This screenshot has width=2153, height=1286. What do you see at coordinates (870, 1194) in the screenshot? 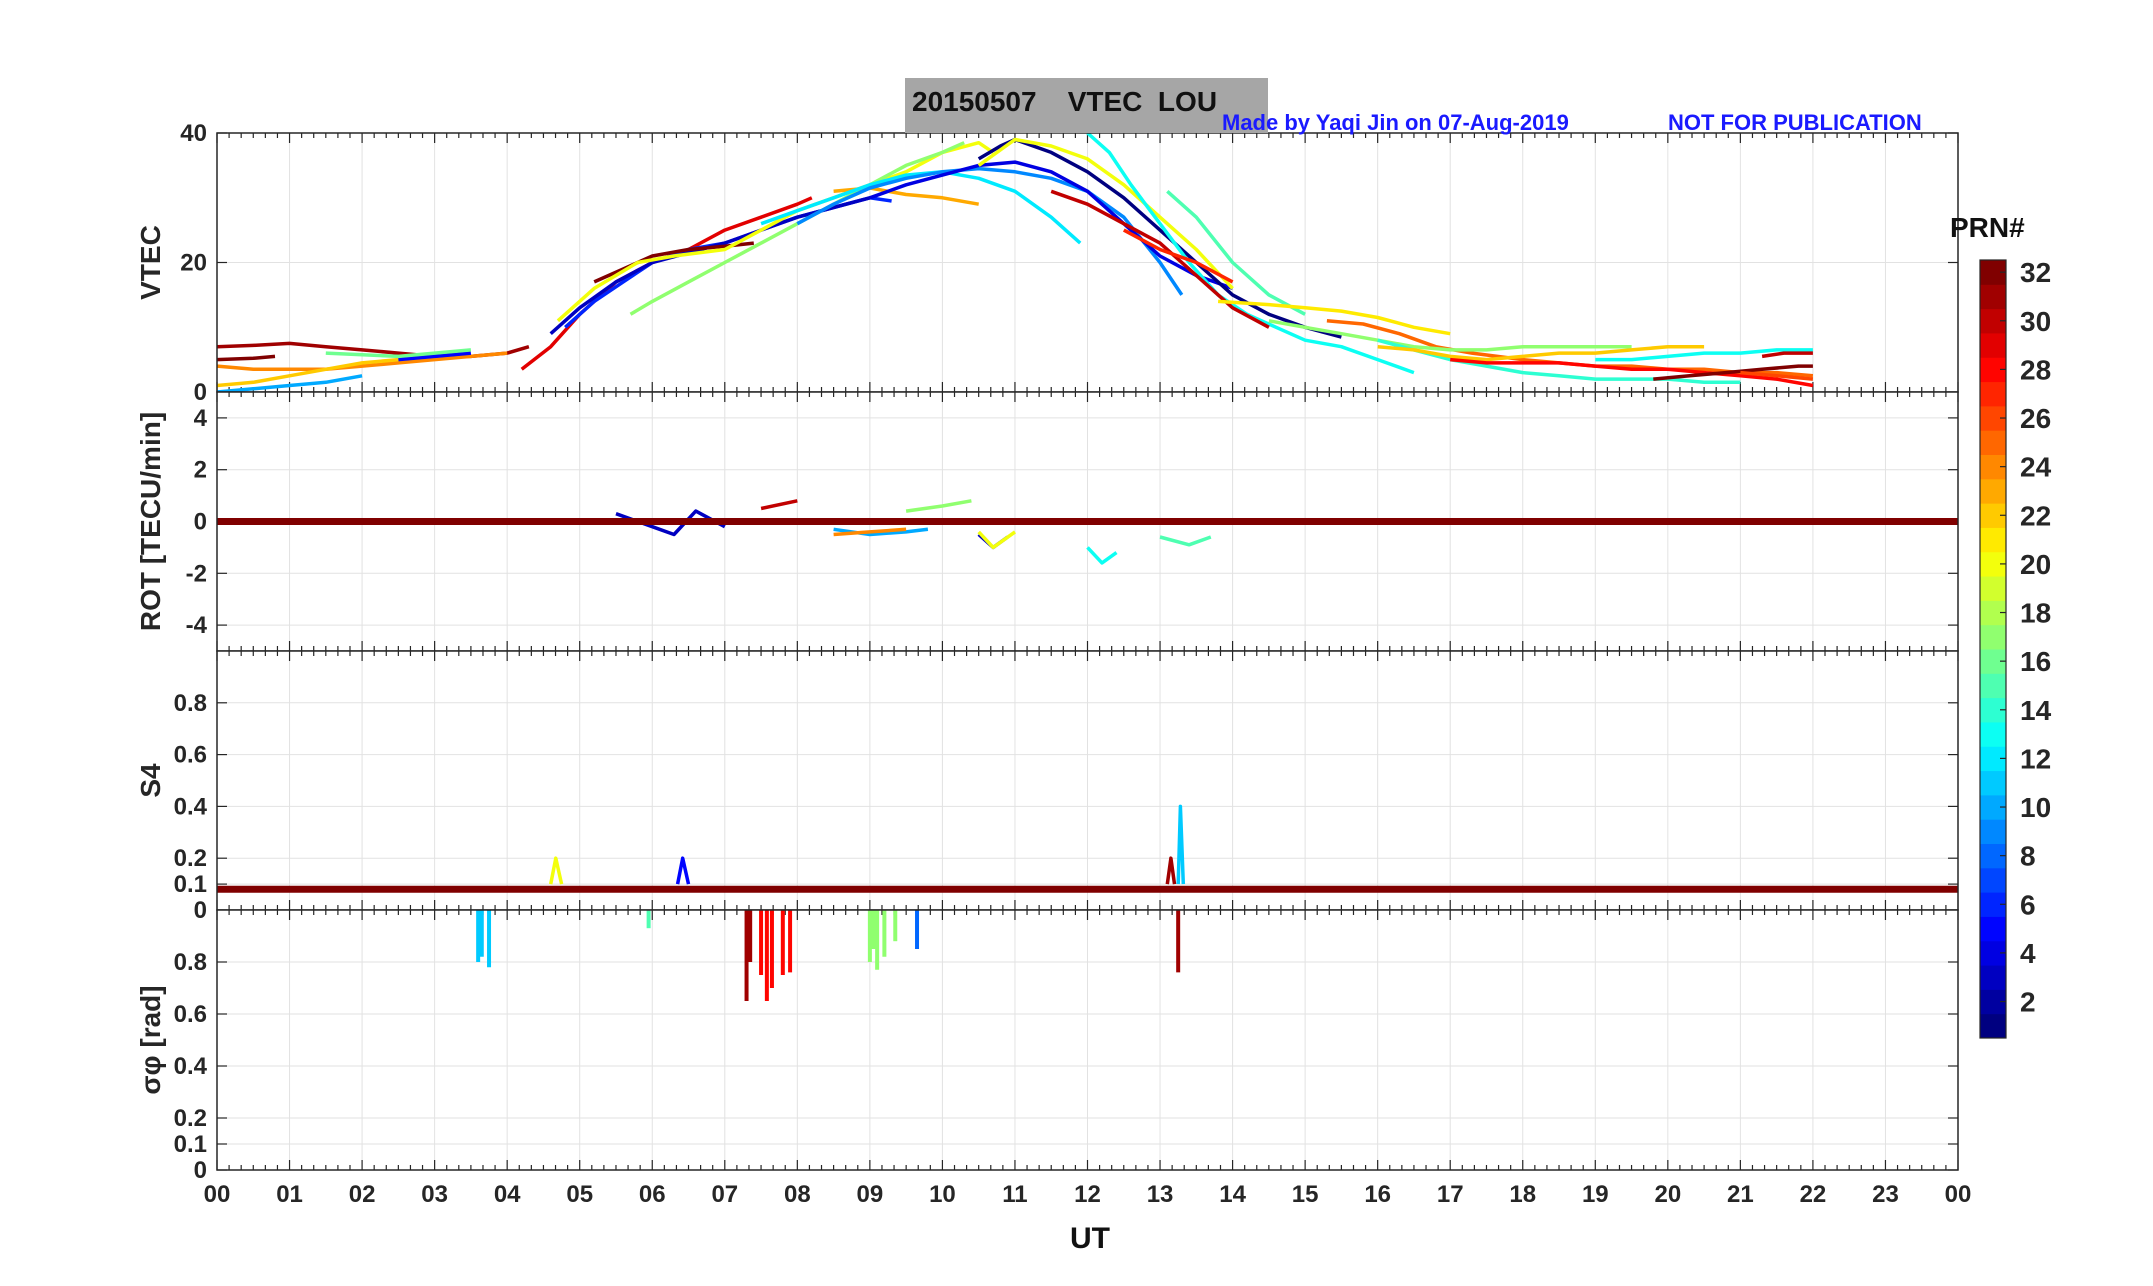
I see `x-tick-label: 09` at bounding box center [870, 1194].